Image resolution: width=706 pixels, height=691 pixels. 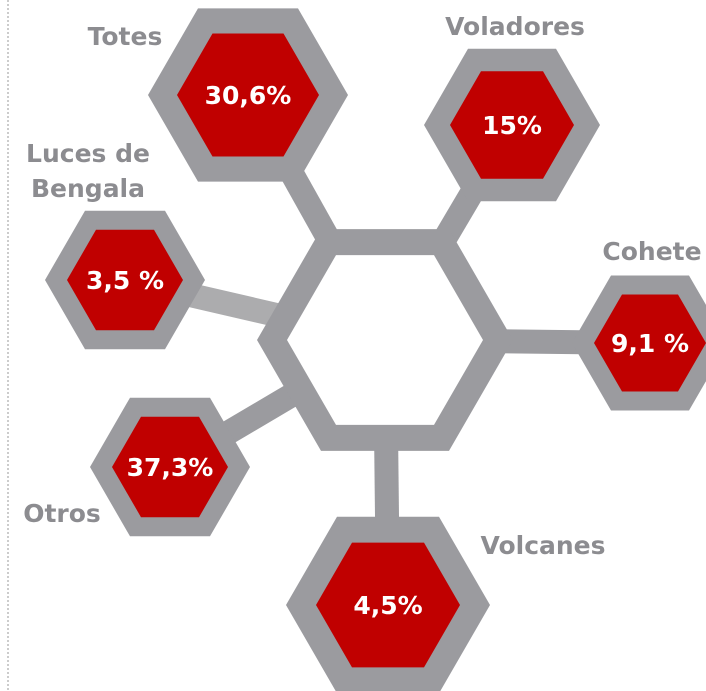 What do you see at coordinates (542, 545) in the screenshot?
I see `node-label: Volcanes` at bounding box center [542, 545].